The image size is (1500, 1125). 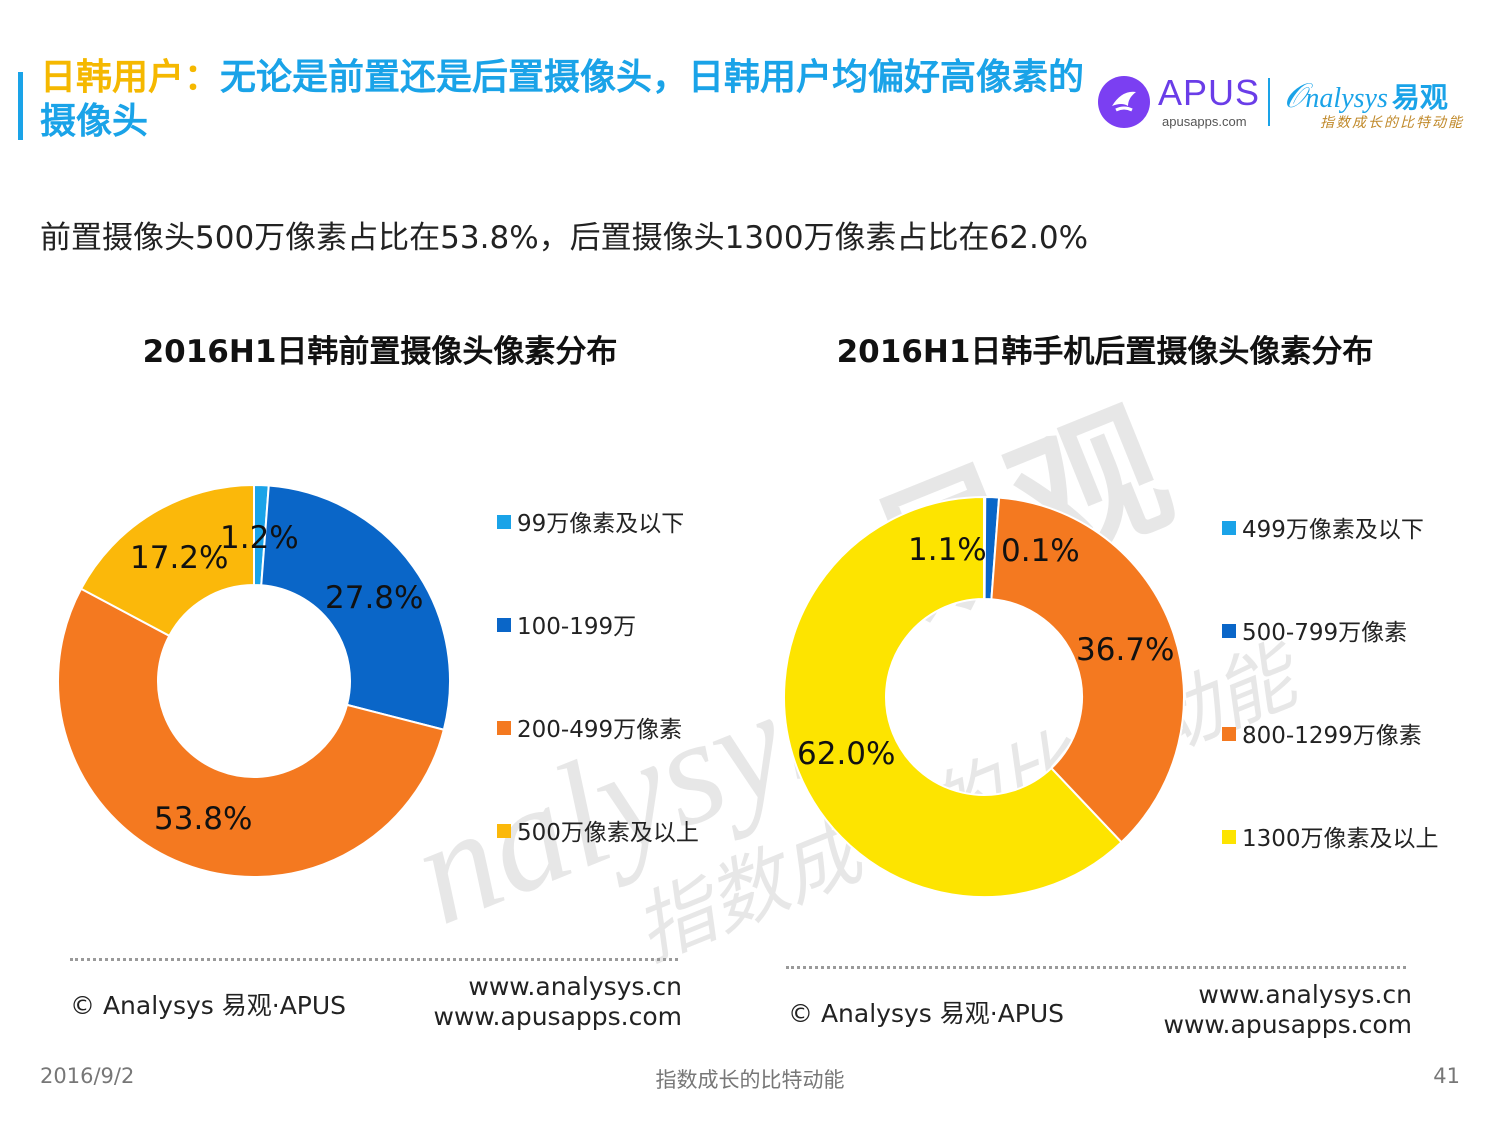 What do you see at coordinates (600, 730) in the screenshot?
I see `legend-label: 200-499万像素` at bounding box center [600, 730].